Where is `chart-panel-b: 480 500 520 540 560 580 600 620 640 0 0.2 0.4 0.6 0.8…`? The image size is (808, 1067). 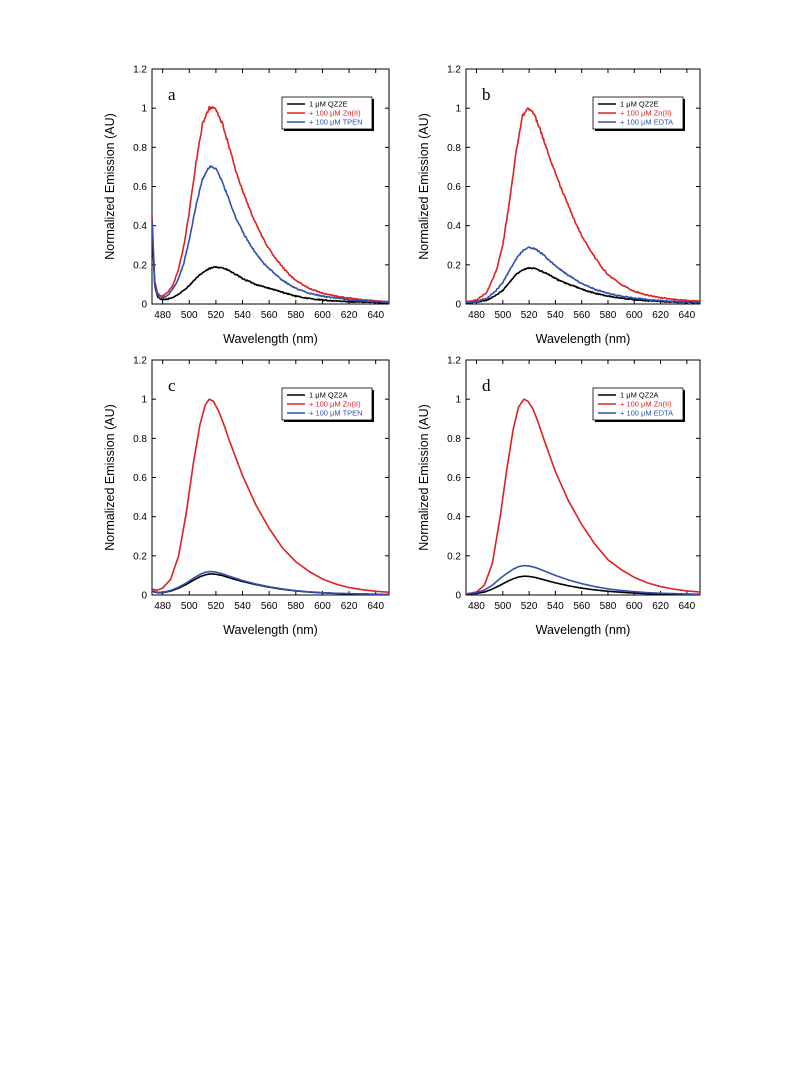
chart-panel-b: 480 500 520 540 560 580 600 620 640 0 0.2 0.4 0.6 0.8… is located at coordinates (559, 205).